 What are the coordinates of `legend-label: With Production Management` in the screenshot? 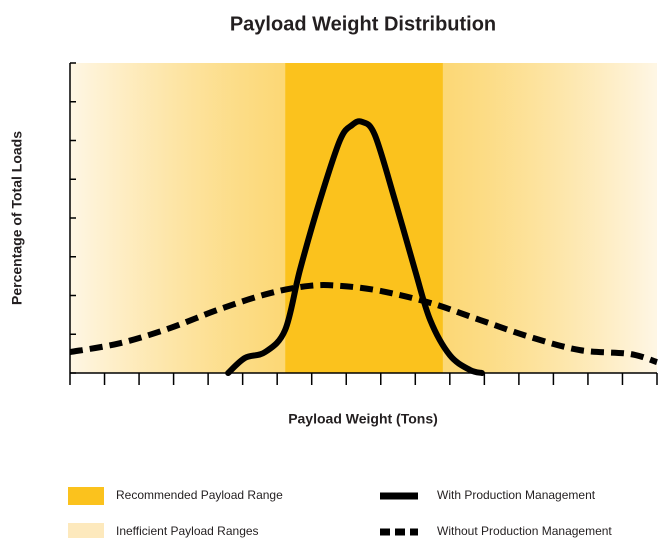 It's located at (516, 495).